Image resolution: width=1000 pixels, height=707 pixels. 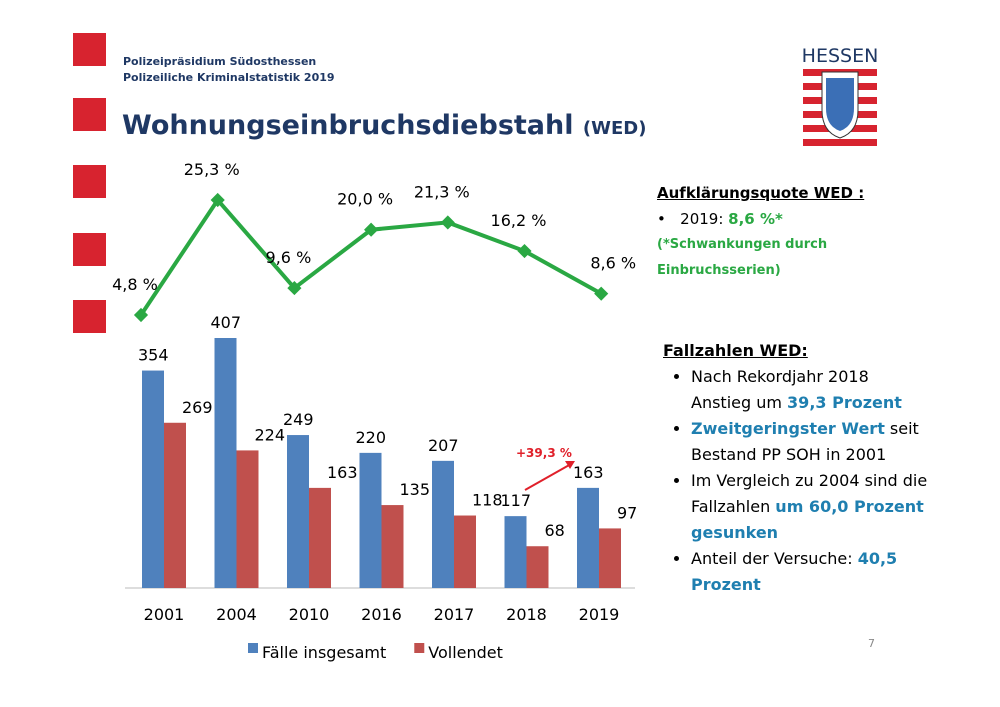 I want to click on x-tick-label: 2018, so click(x=526, y=614).